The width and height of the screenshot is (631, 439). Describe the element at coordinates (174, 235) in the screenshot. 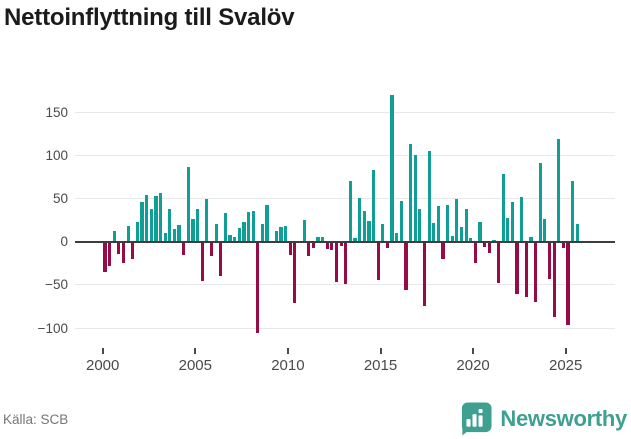

I see `bar-2003-q4` at that location.